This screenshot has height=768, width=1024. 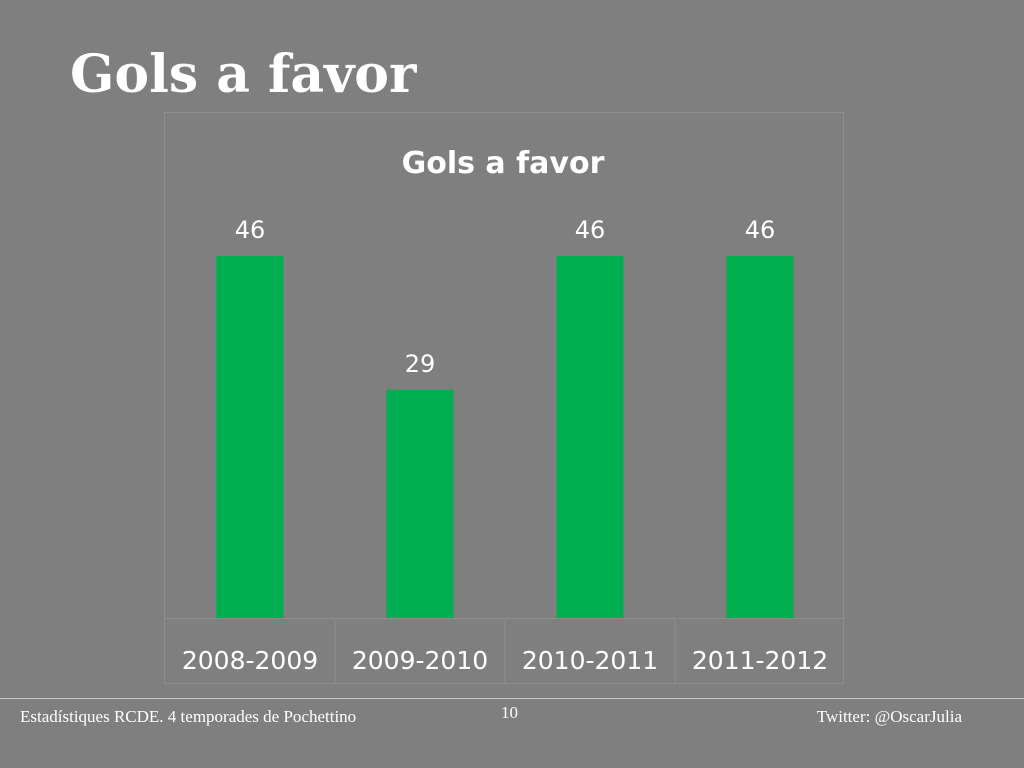 I want to click on slide-title: Gols a favor, so click(x=243, y=74).